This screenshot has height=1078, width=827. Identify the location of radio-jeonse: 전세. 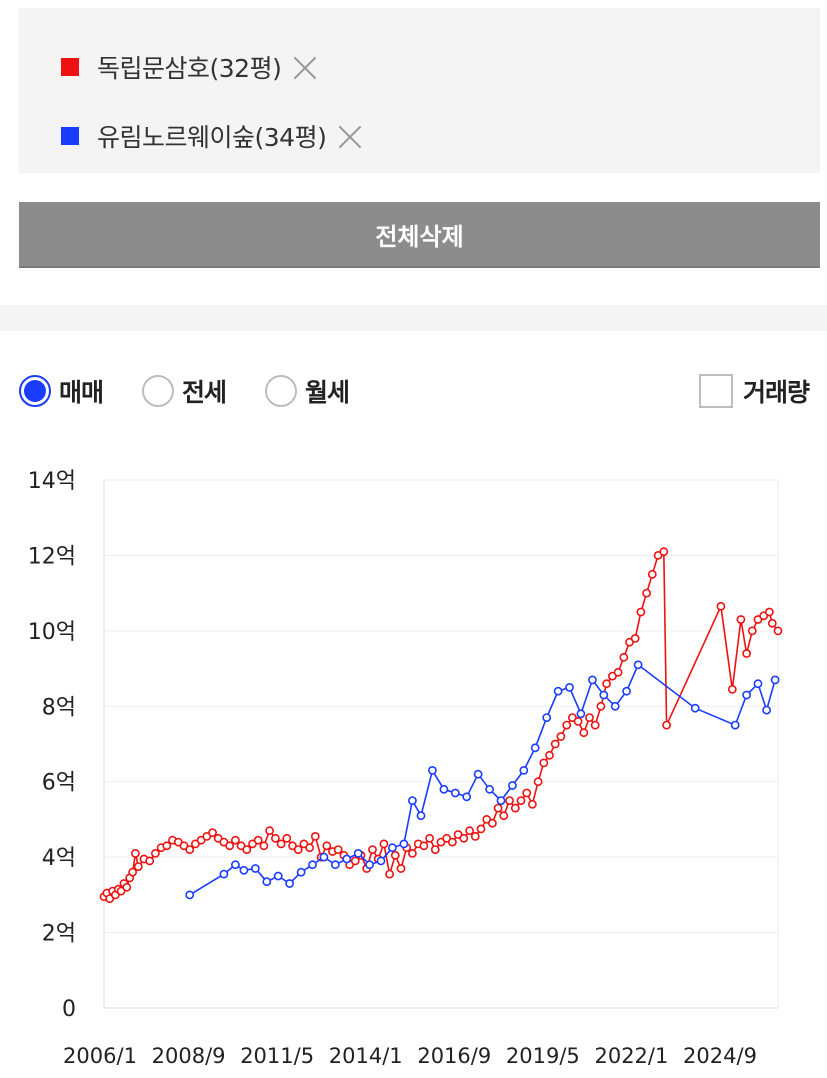
(184, 391).